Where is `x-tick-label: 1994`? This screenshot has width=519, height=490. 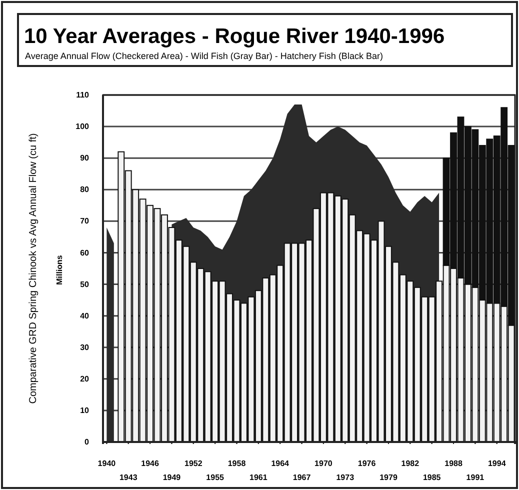
x-tick-label: 1994 is located at coordinates (497, 463).